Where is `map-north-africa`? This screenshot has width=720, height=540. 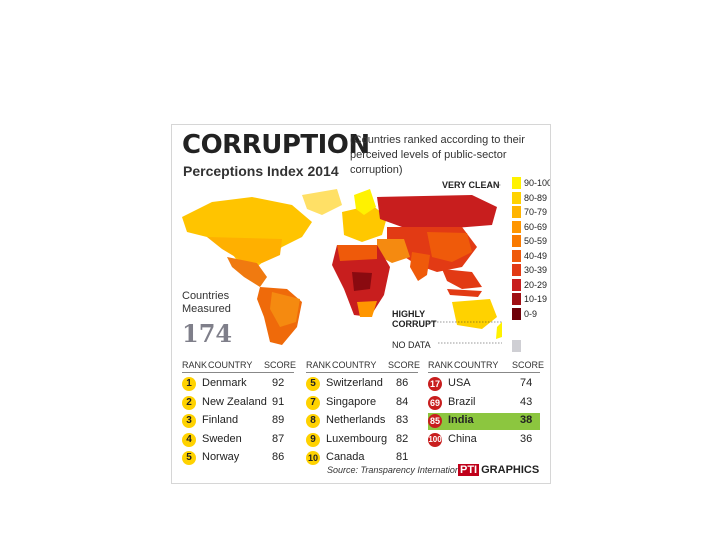
map-north-africa is located at coordinates (357, 253).